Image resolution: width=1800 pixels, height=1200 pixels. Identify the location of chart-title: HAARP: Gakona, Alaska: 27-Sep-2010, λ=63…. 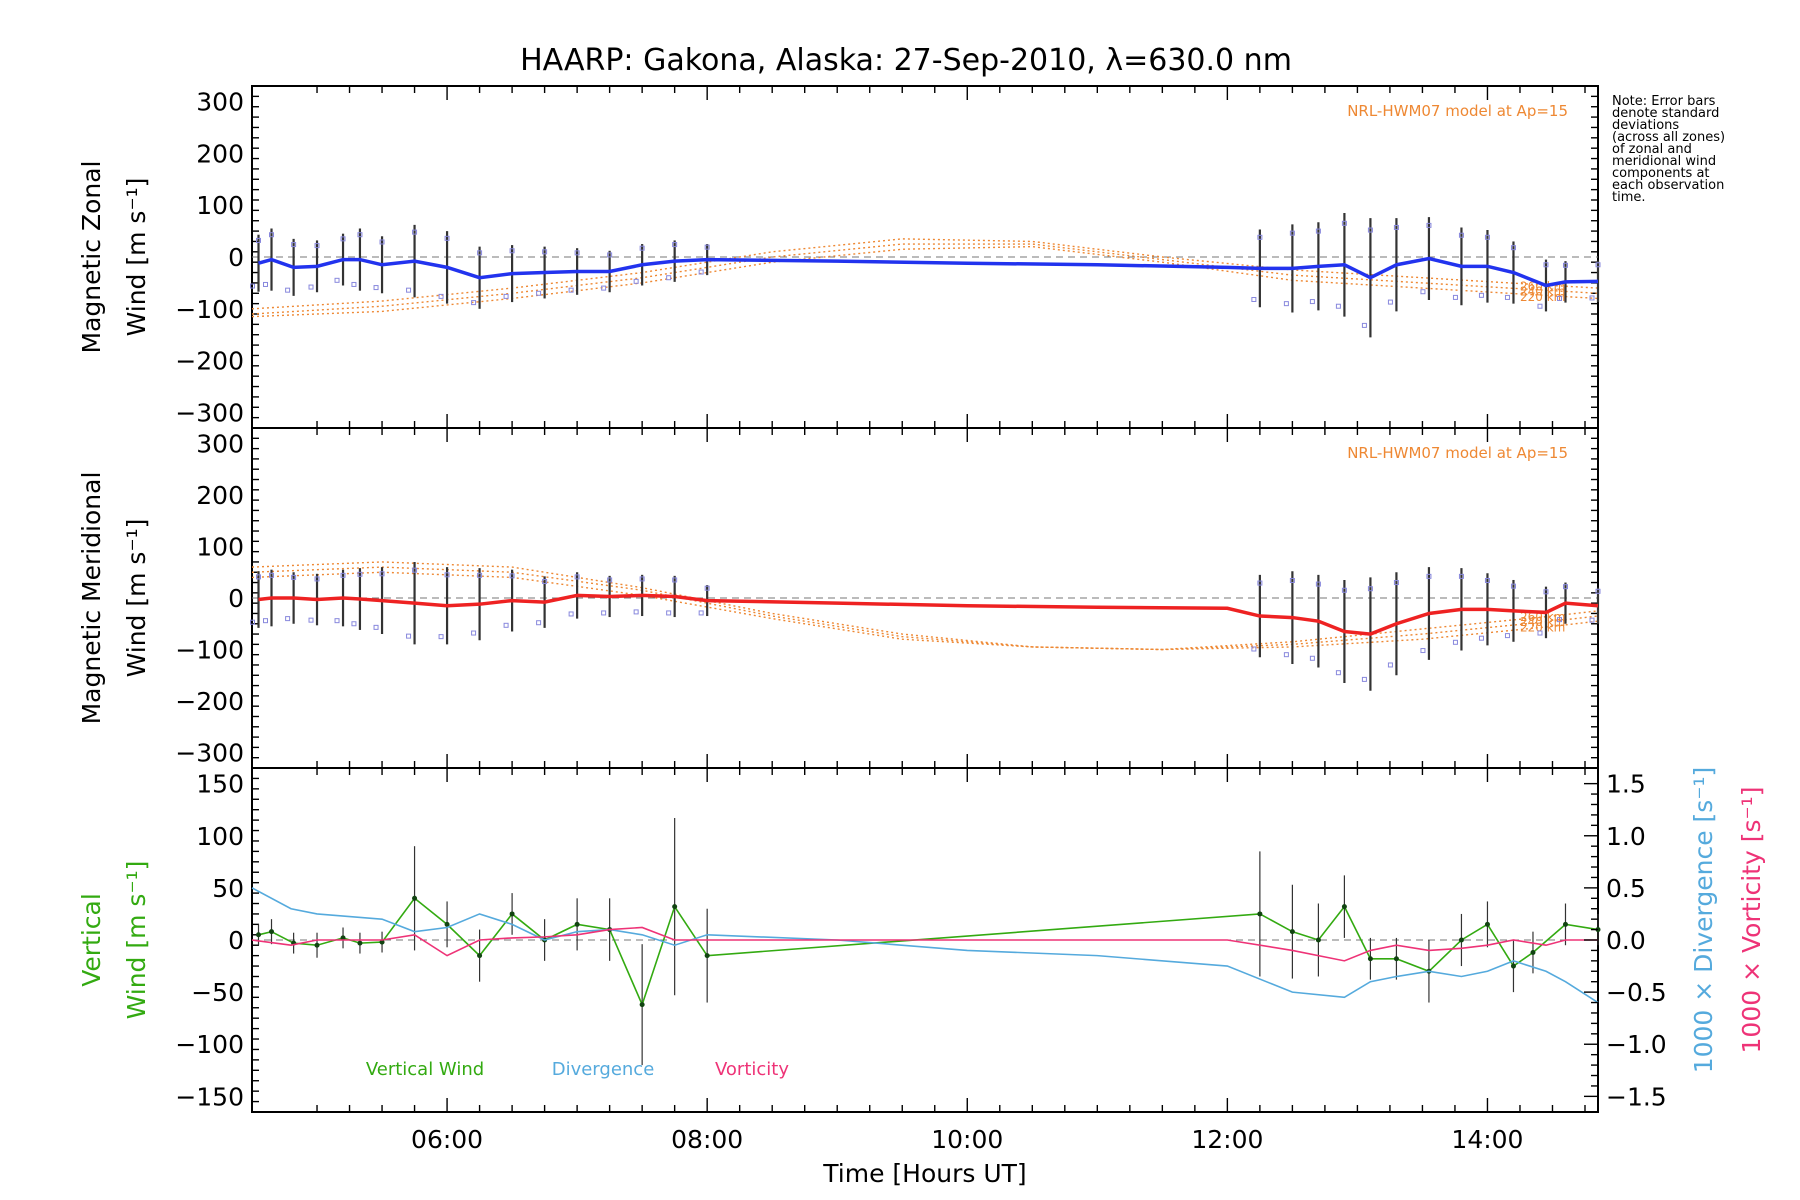
(906, 60).